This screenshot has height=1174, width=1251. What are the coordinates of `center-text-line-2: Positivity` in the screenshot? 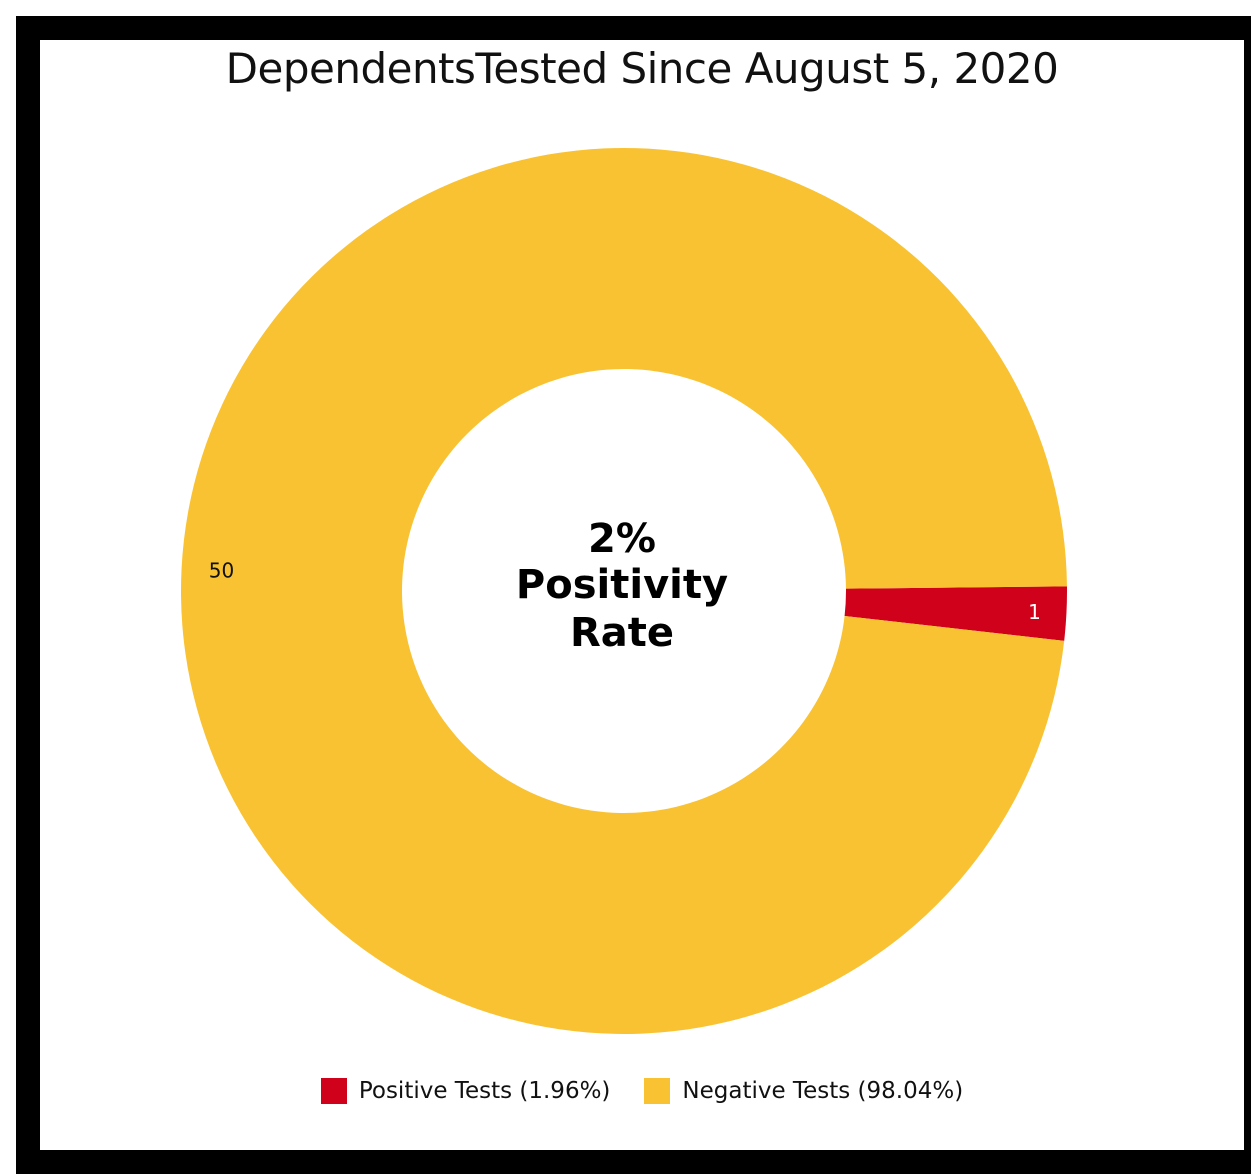 It's located at (622, 585).